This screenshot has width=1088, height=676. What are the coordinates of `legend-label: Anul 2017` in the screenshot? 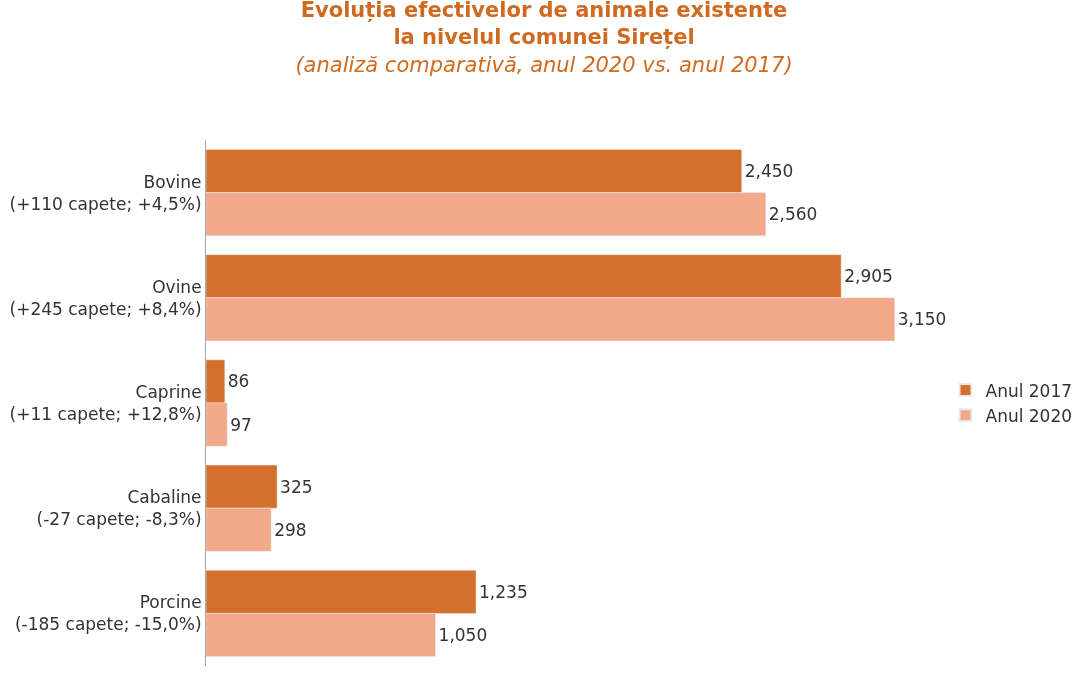 It's located at (1029, 390).